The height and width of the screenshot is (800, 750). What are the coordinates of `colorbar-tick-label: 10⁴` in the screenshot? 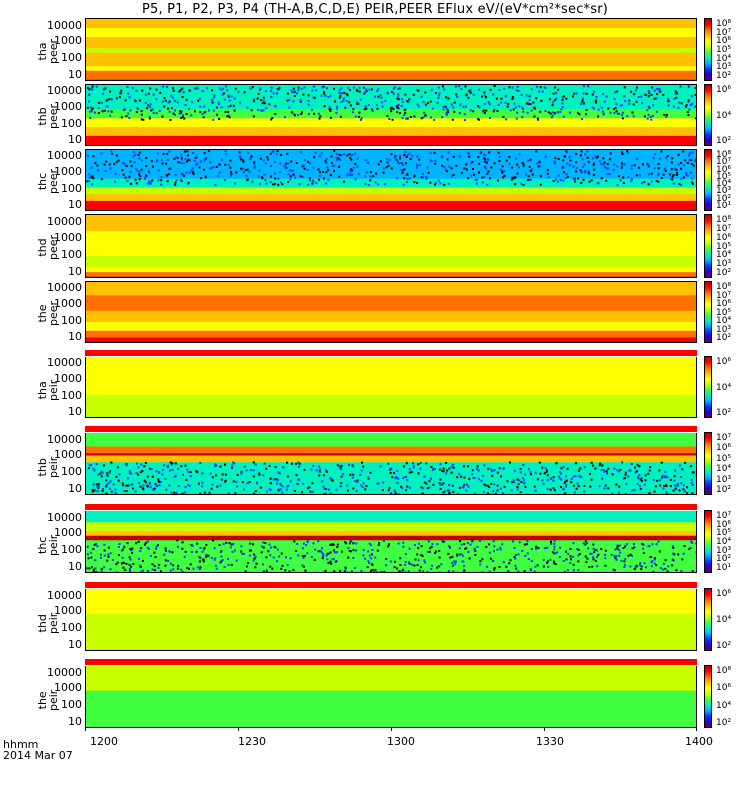 It's located at (723, 116).